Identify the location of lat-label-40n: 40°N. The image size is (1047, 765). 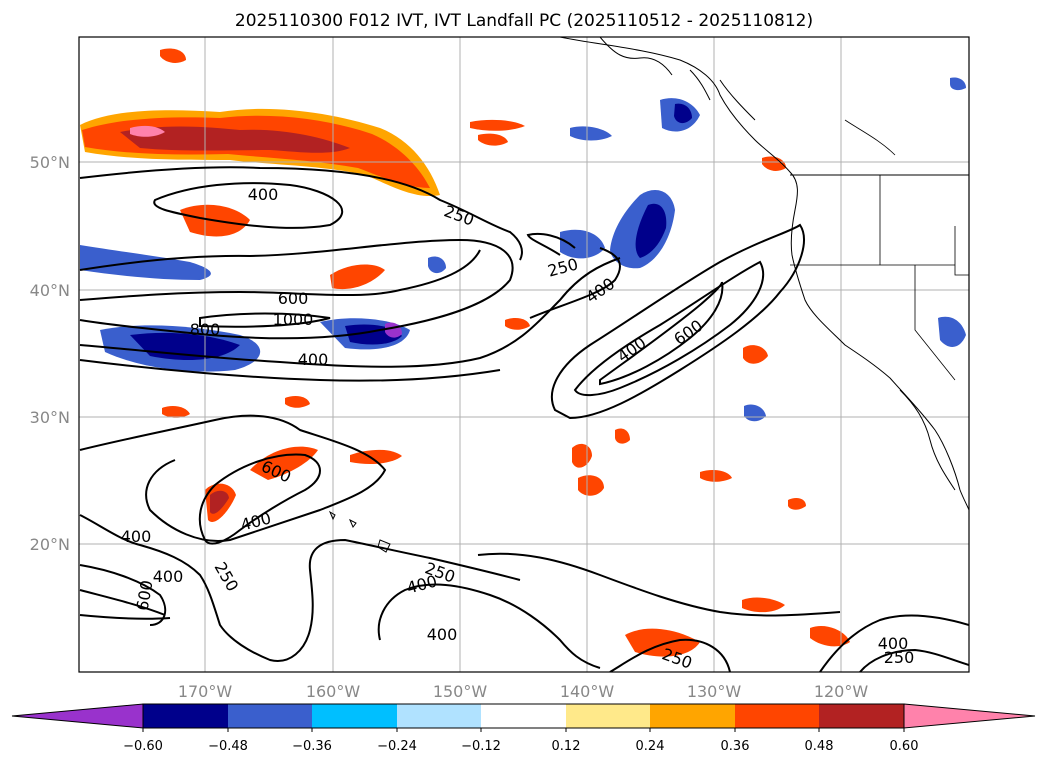
(50, 290).